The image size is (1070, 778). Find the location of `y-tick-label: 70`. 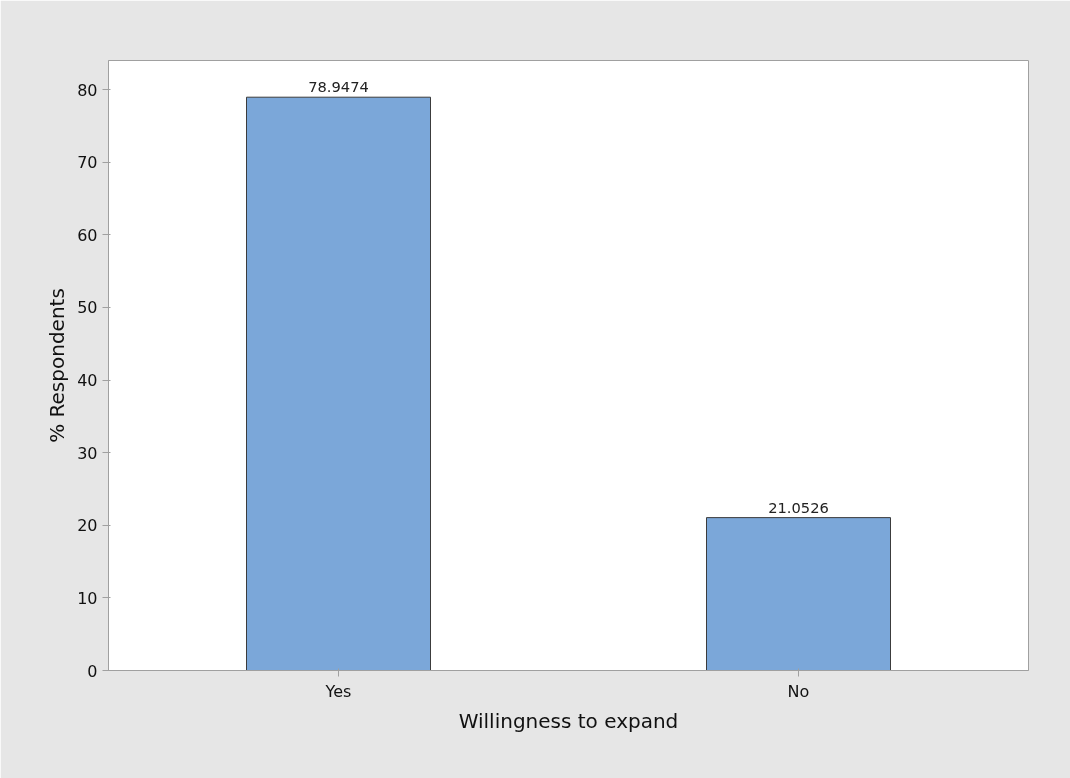

y-tick-label: 70 is located at coordinates (87, 163).